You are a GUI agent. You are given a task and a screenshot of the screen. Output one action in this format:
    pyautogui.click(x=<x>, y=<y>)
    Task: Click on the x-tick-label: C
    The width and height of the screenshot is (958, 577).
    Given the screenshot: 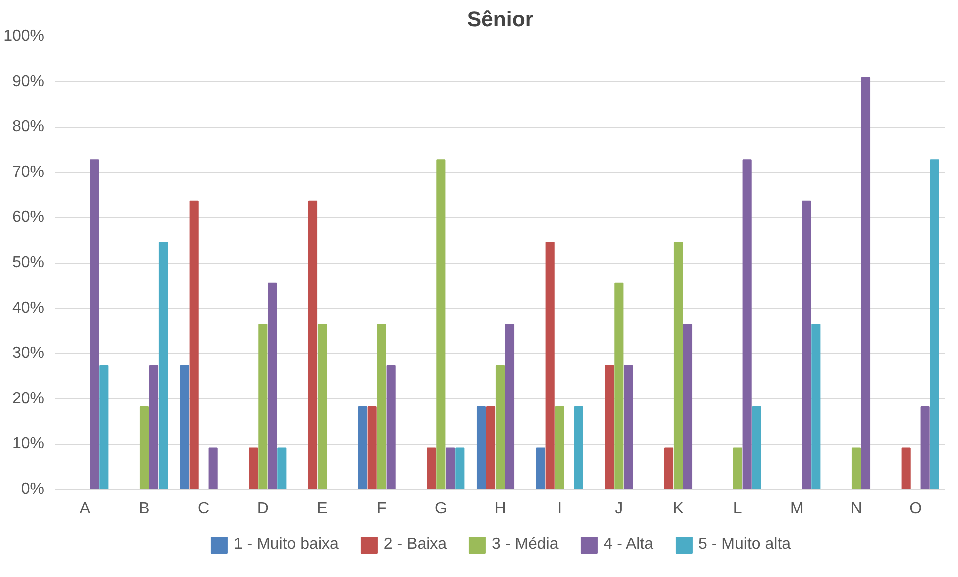 What is the action you would take?
    pyautogui.click(x=204, y=509)
    